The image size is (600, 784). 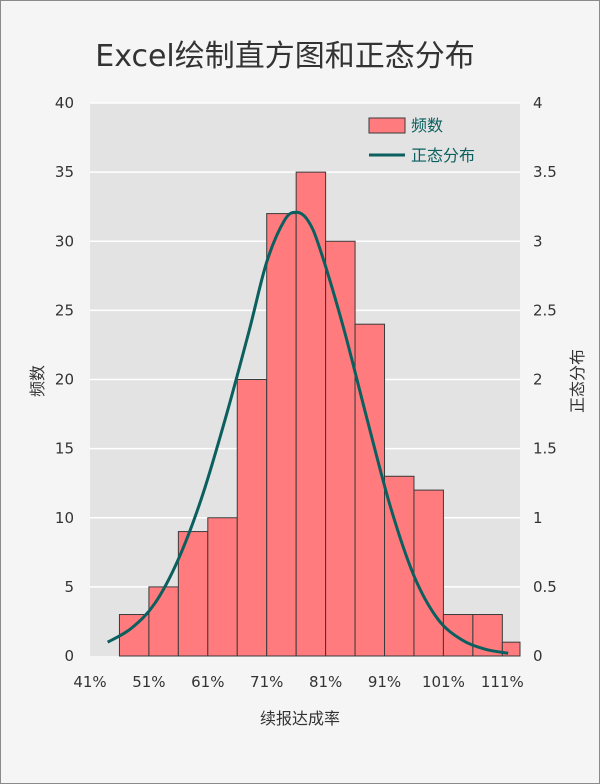 I want to click on x-tick-label: 91%, so click(x=384, y=682).